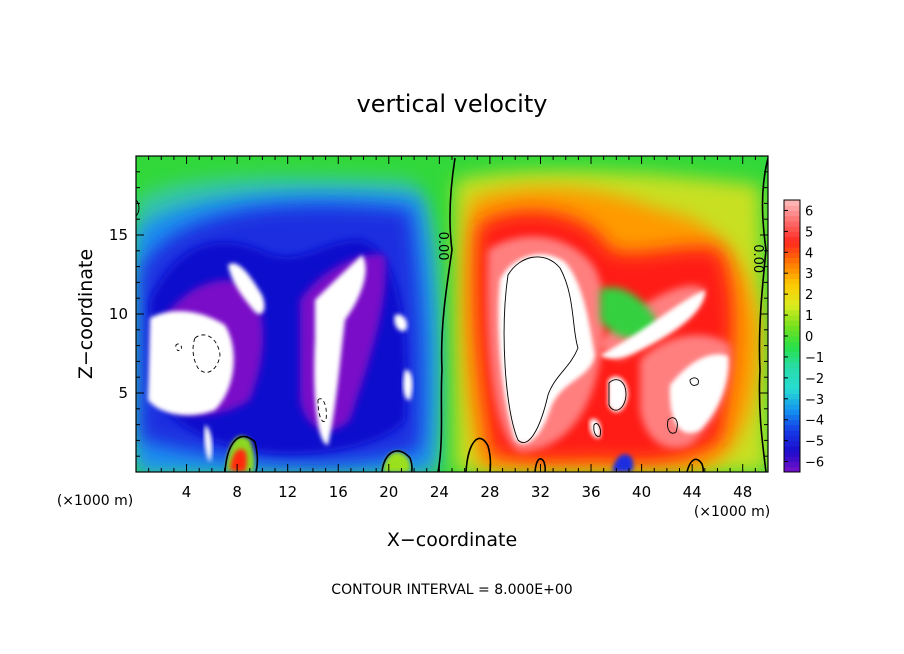  Describe the element at coordinates (452, 104) in the screenshot. I see `chart-title: vertical velocity` at that location.